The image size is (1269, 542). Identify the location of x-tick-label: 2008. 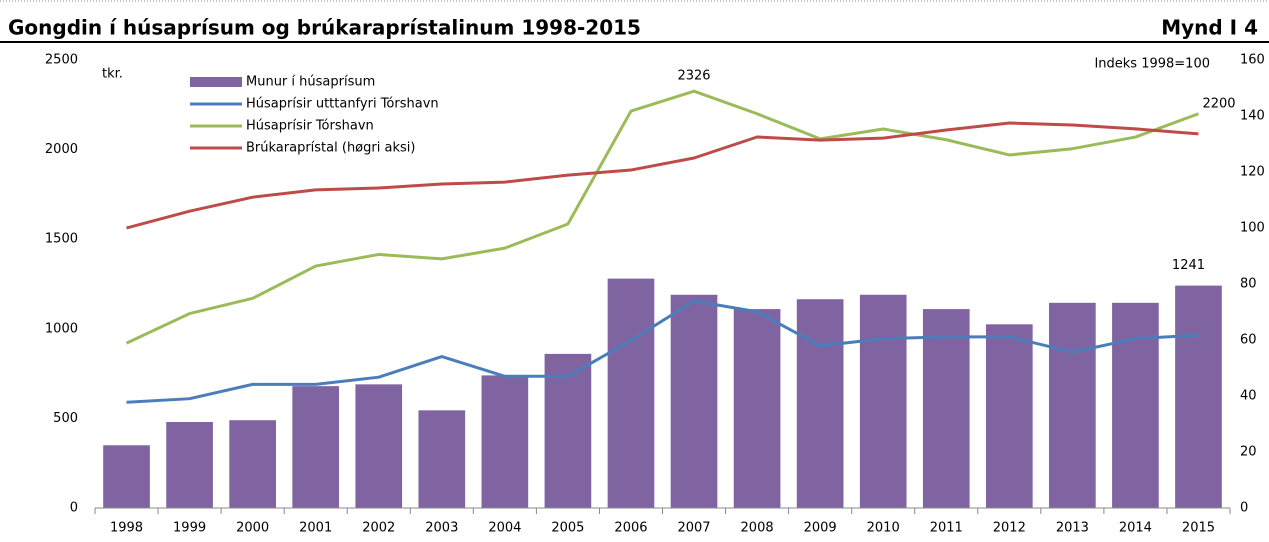
(757, 528).